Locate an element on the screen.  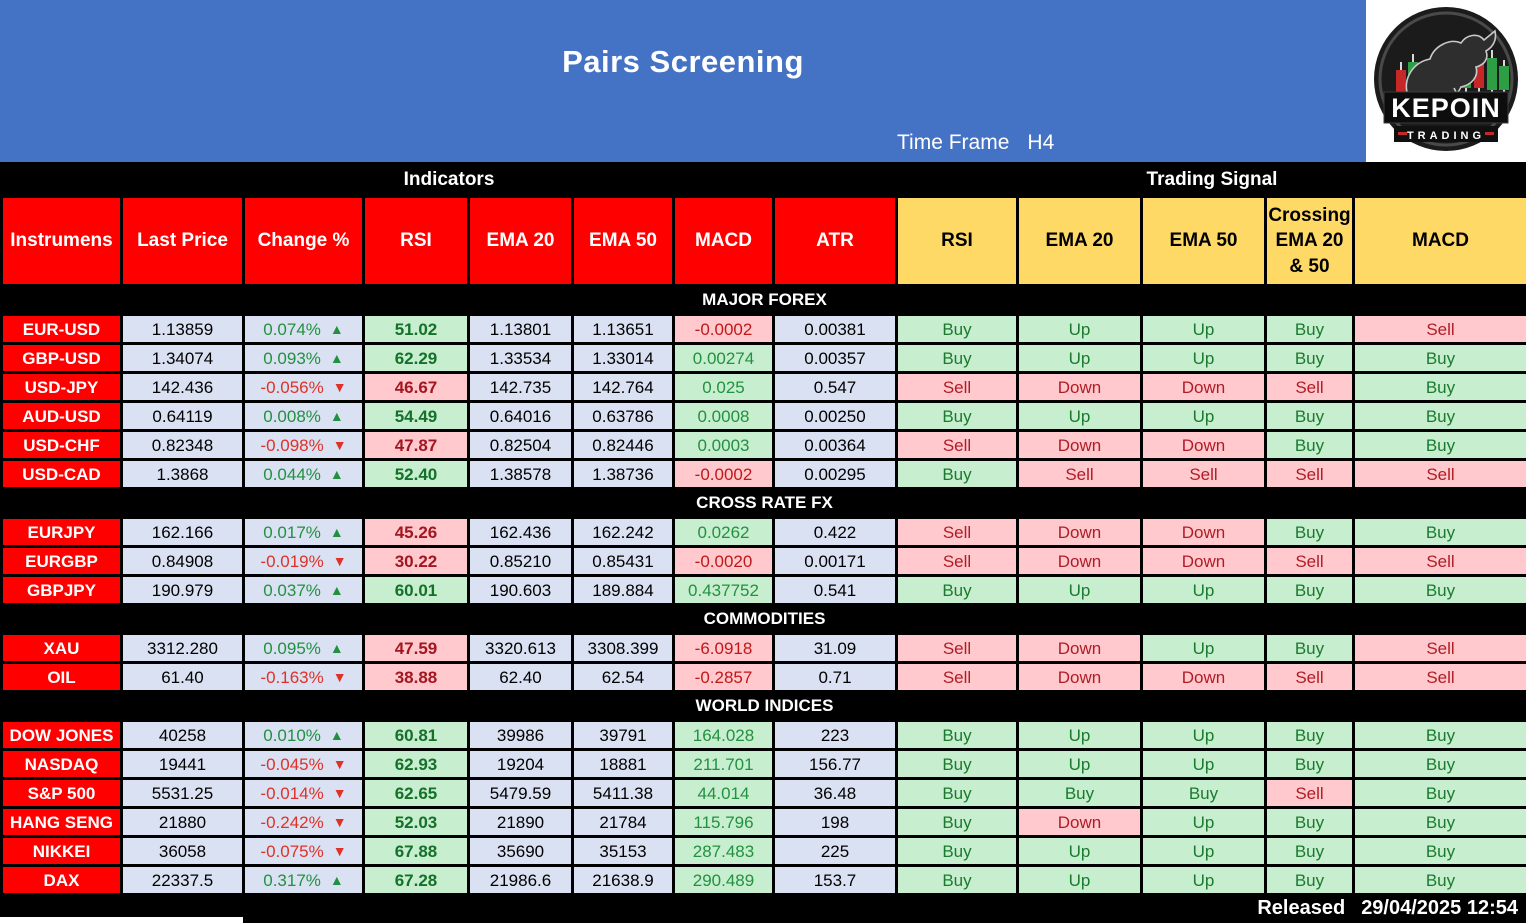
atr-cell: 0.00295 is located at coordinates (835, 474).